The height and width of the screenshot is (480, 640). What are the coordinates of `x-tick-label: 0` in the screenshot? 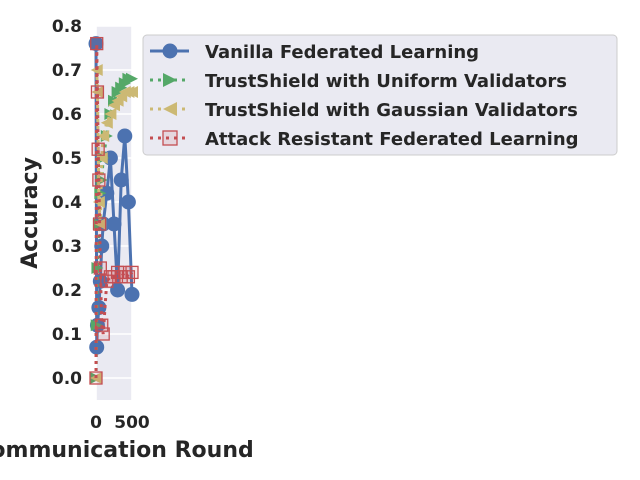 It's located at (96, 423).